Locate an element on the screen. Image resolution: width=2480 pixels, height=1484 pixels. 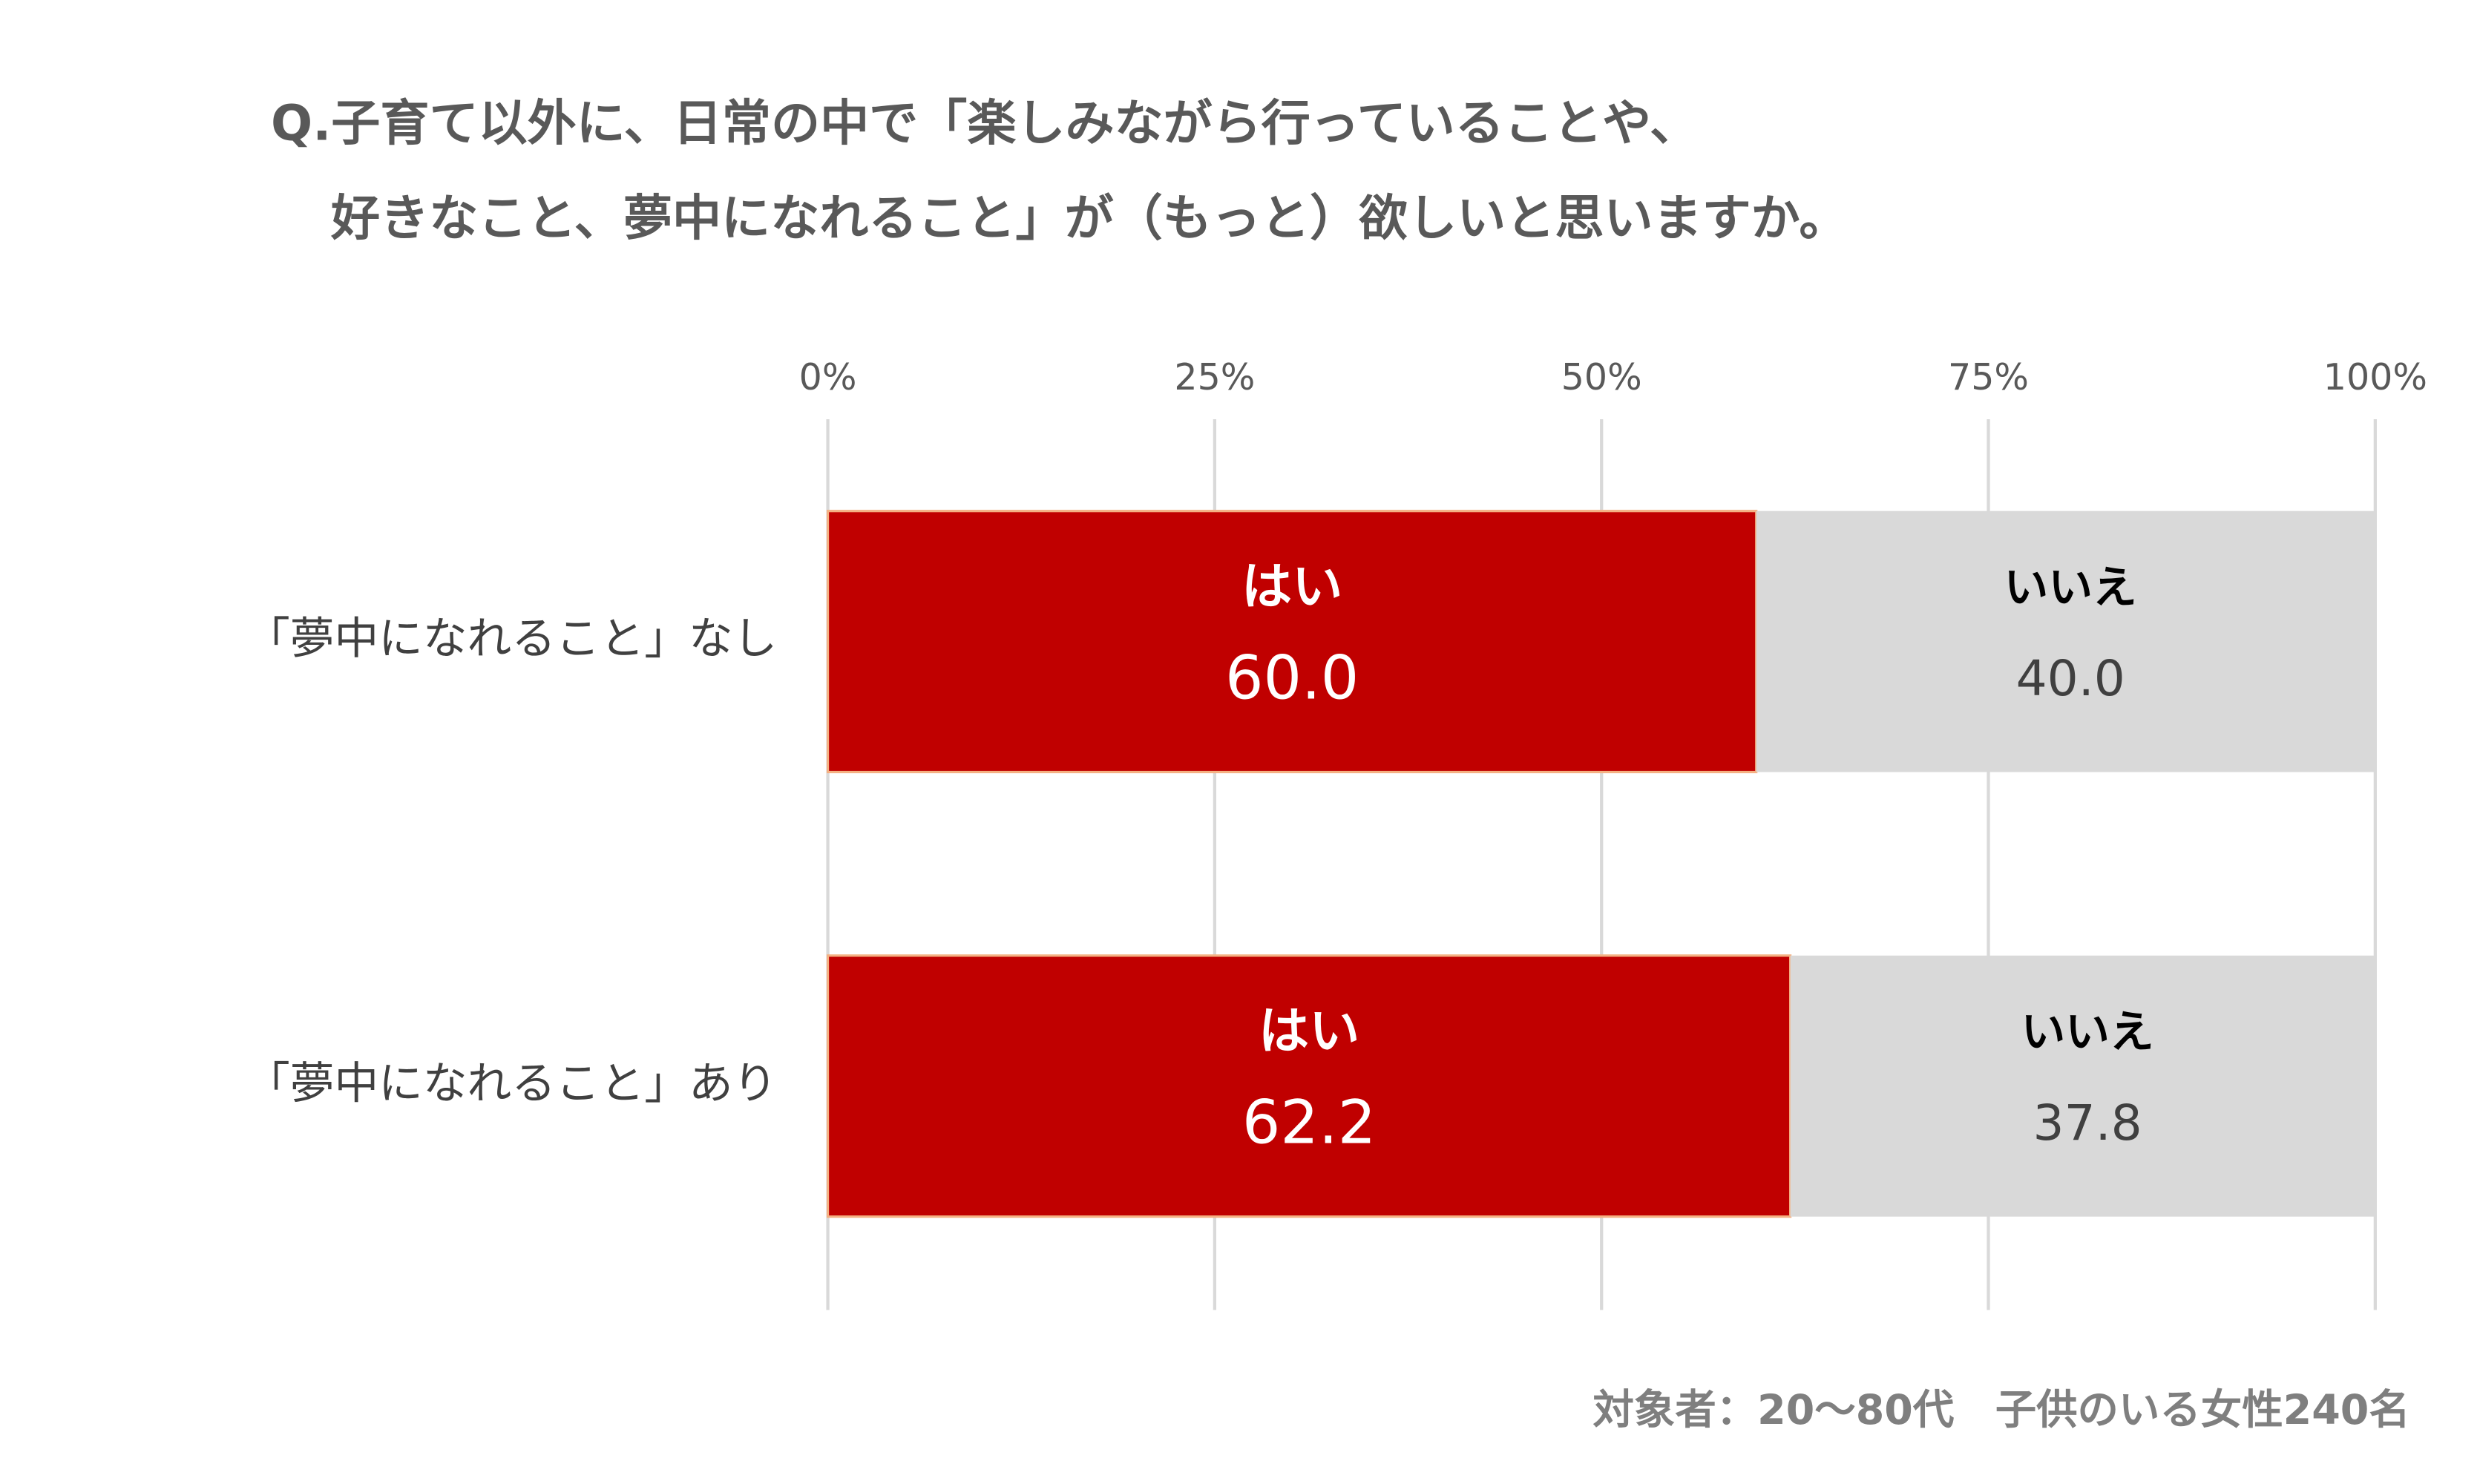
data-label: 37.8 is located at coordinates (2087, 1123).